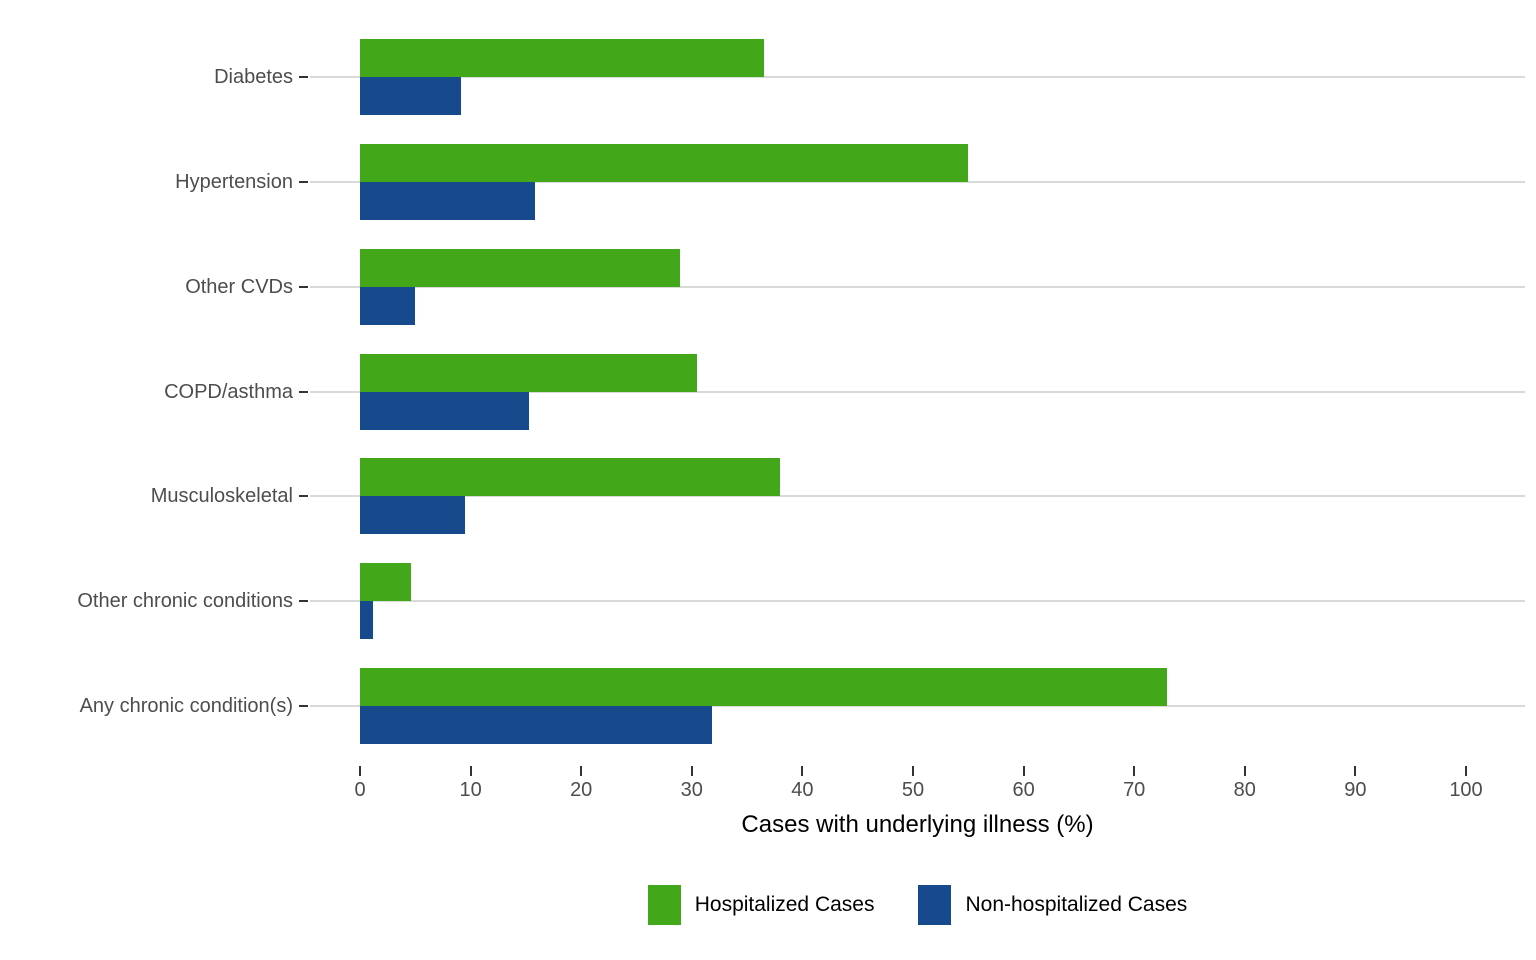 This screenshot has height=960, width=1536. I want to click on gridline-any-chronic-condition-s, so click(917, 705).